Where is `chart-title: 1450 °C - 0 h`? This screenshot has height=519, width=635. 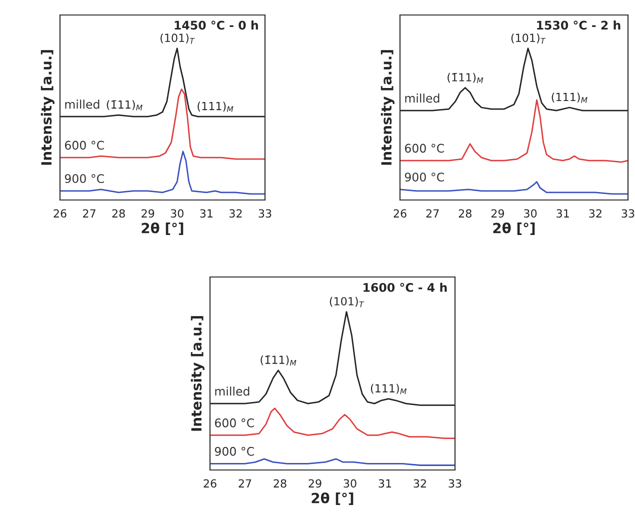 chart-title: 1450 °C - 0 h is located at coordinates (216, 25).